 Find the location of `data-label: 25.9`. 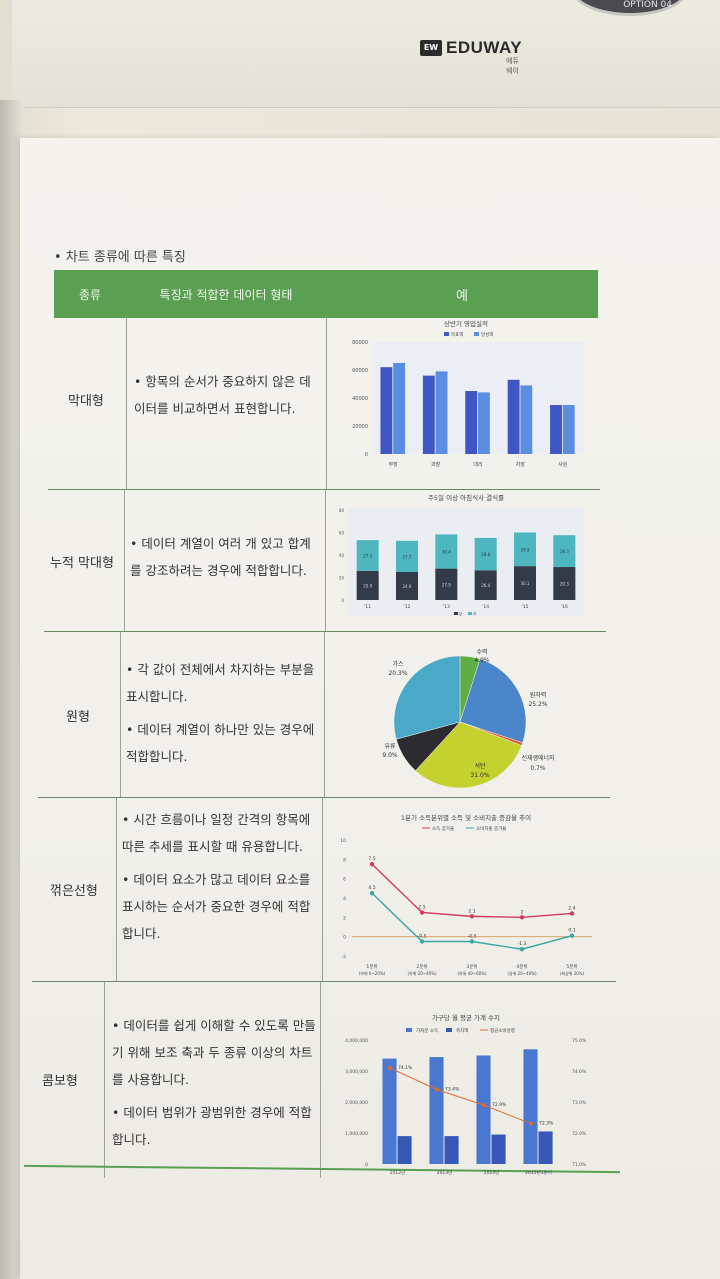

data-label: 25.9 is located at coordinates (367, 585).